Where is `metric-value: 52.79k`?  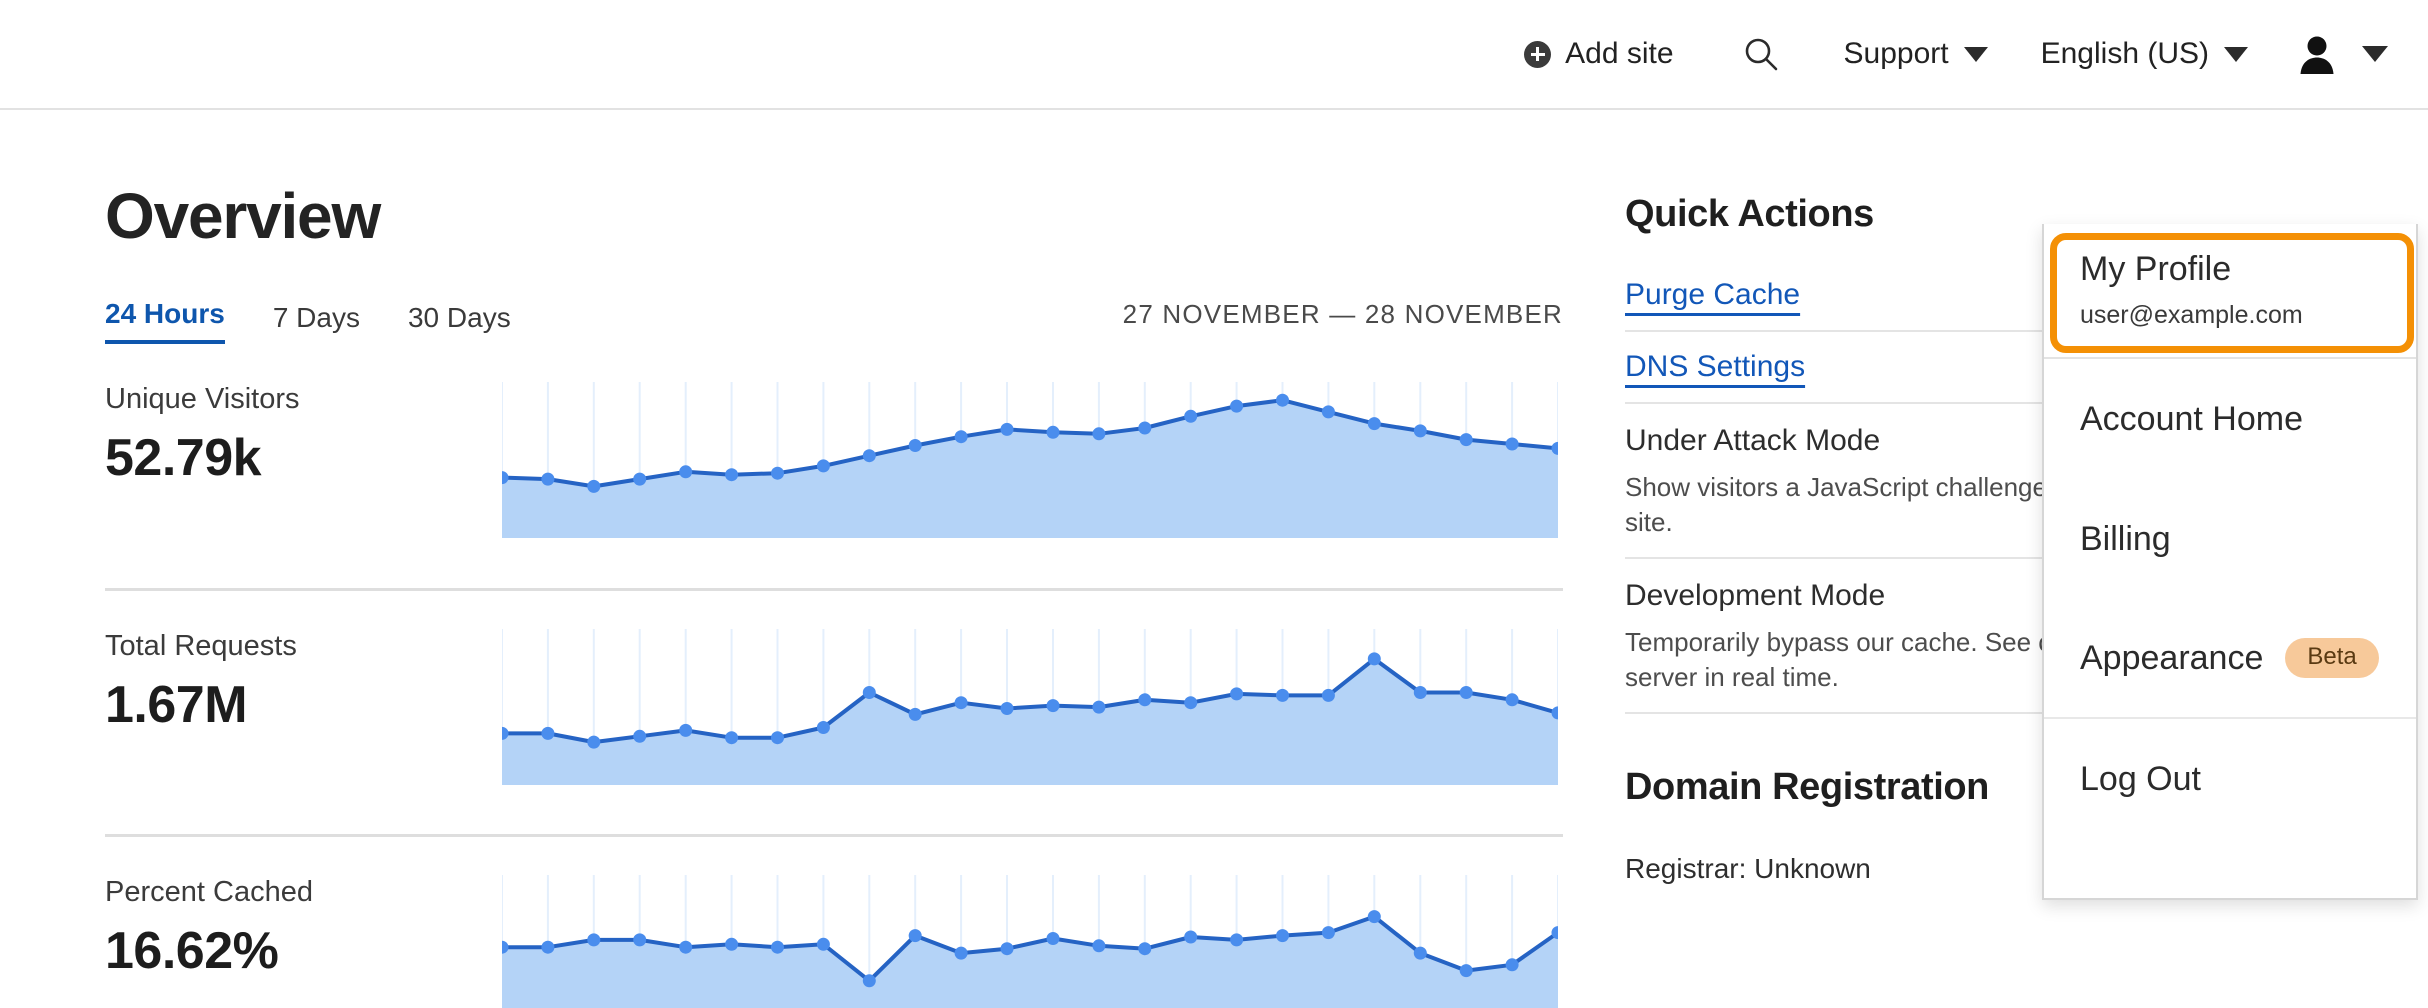
metric-value: 52.79k is located at coordinates (183, 457).